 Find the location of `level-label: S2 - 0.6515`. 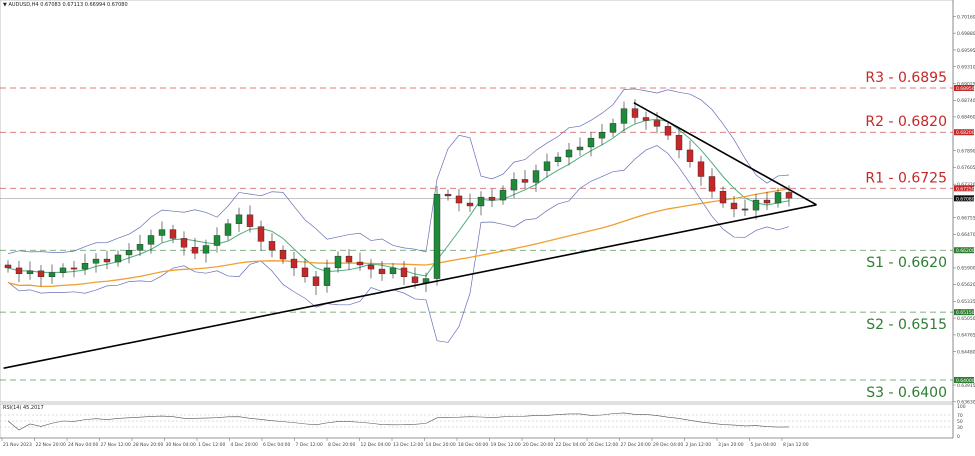

level-label: S2 - 0.6515 is located at coordinates (906, 325).